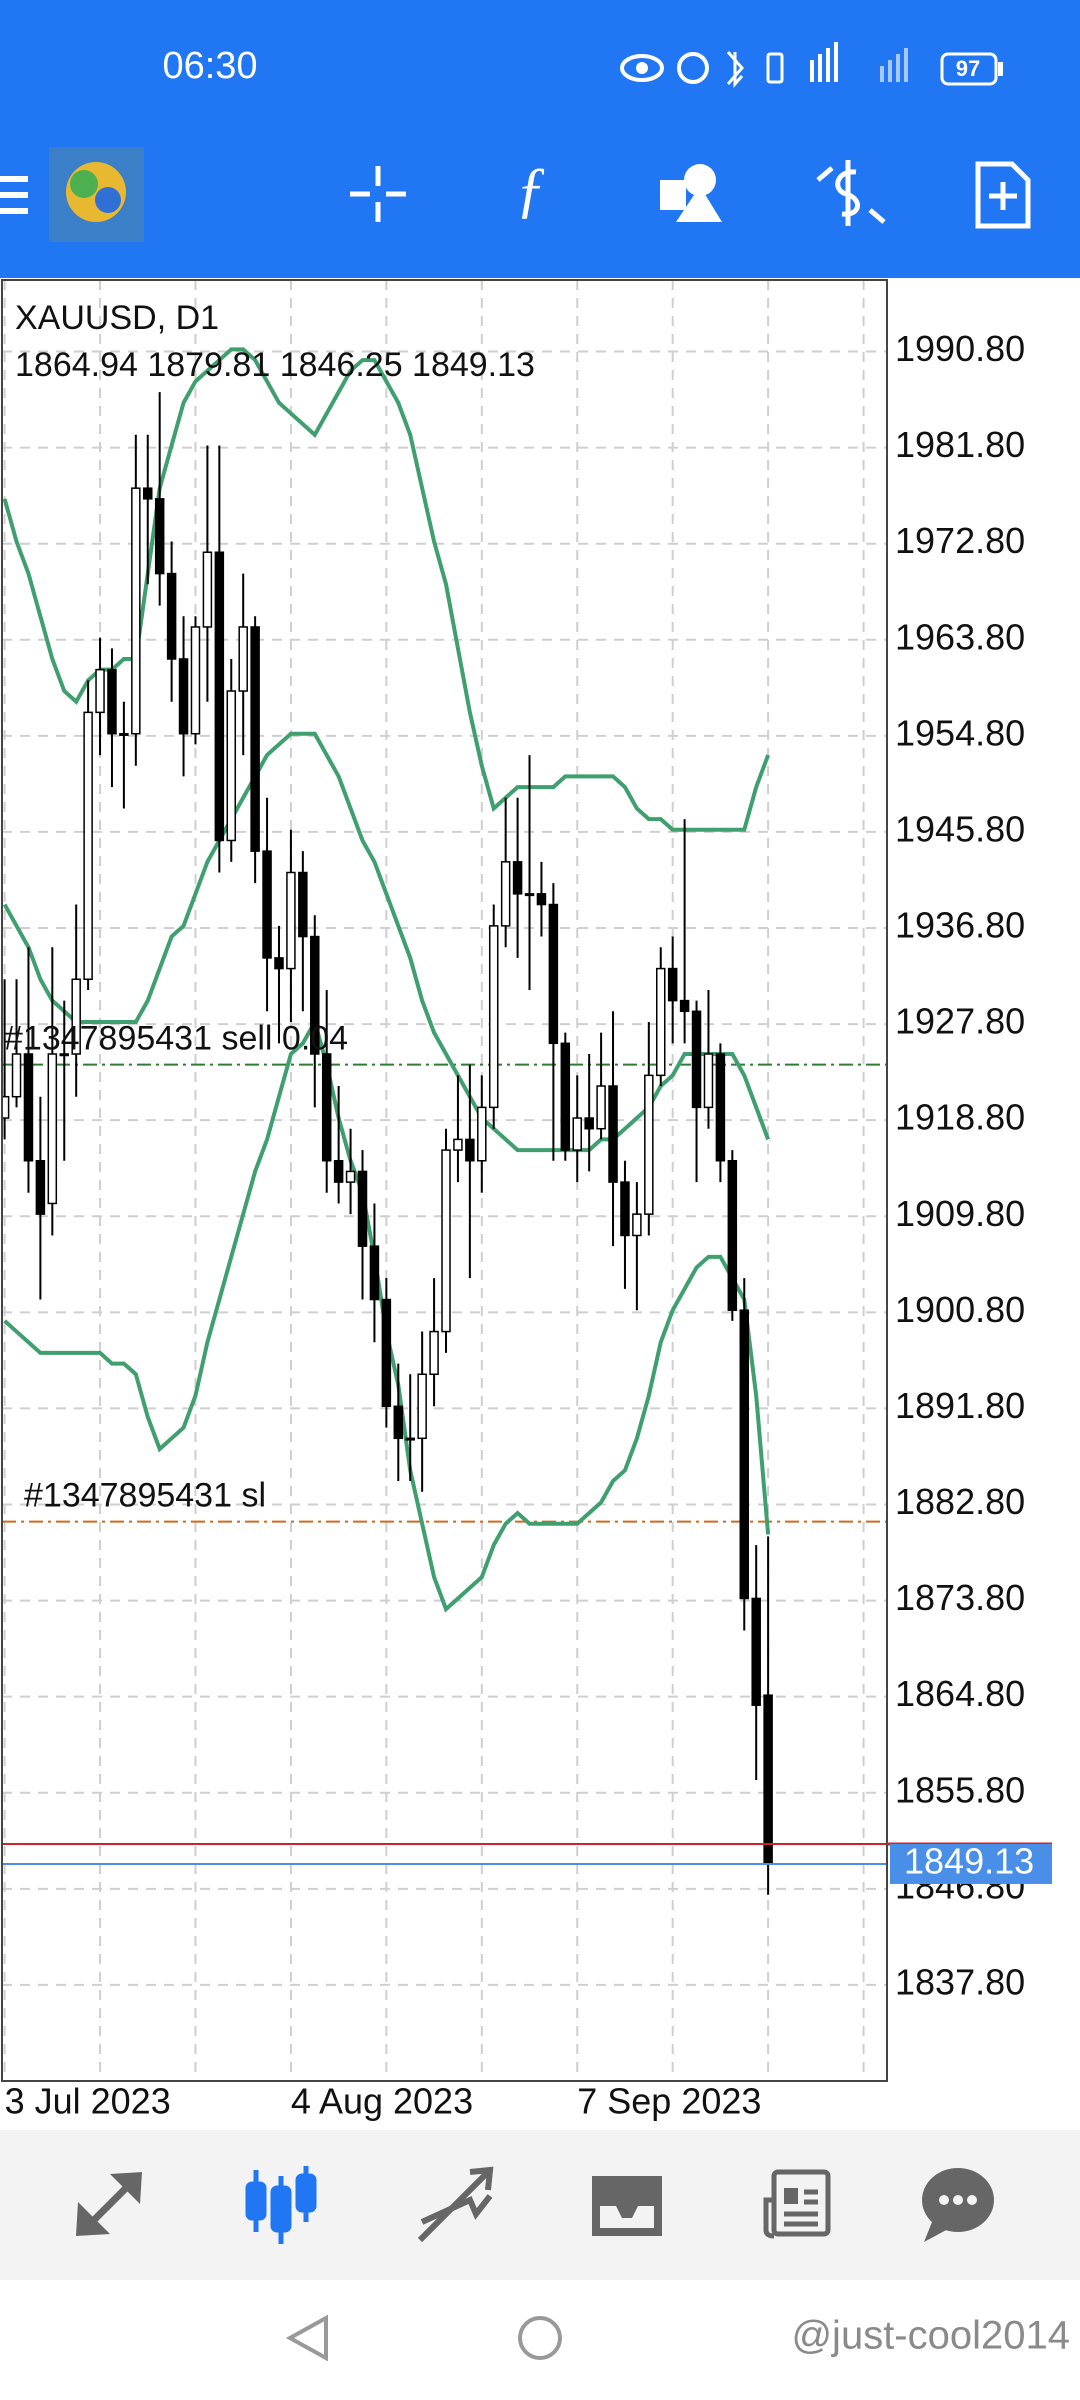  What do you see at coordinates (96, 194) in the screenshot?
I see `app-icon` at bounding box center [96, 194].